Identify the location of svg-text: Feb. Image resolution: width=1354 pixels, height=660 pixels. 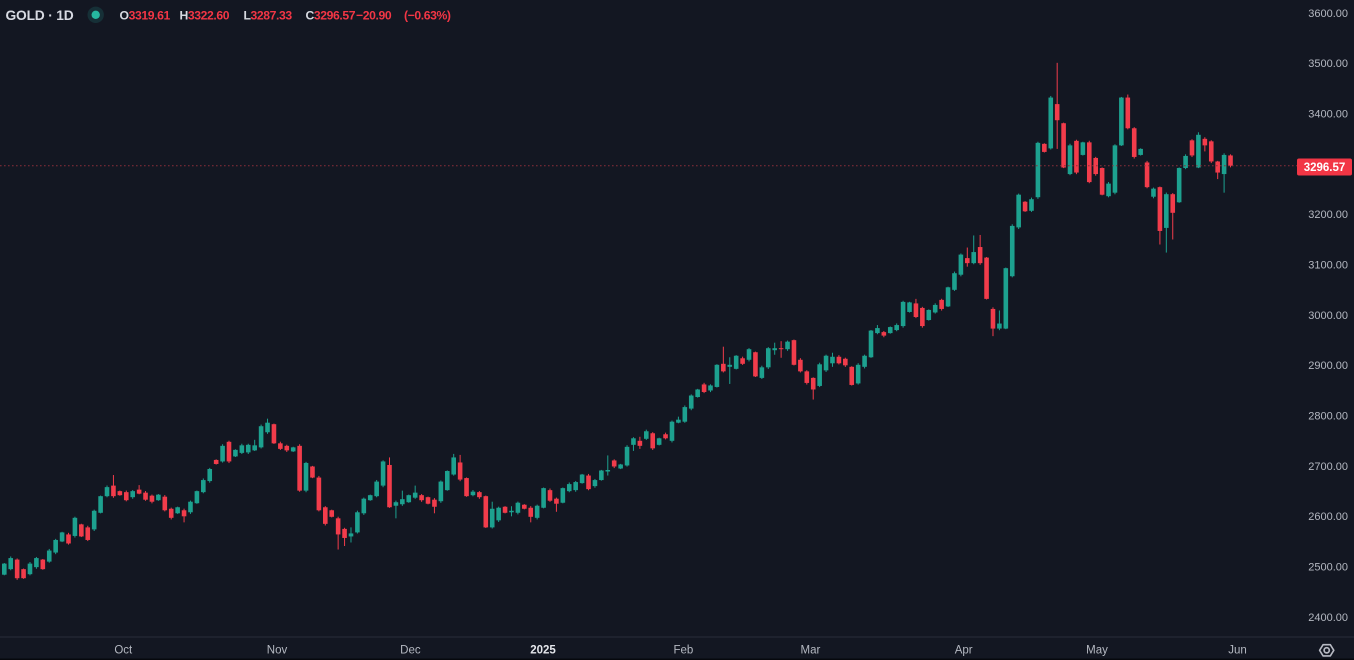
(683, 651).